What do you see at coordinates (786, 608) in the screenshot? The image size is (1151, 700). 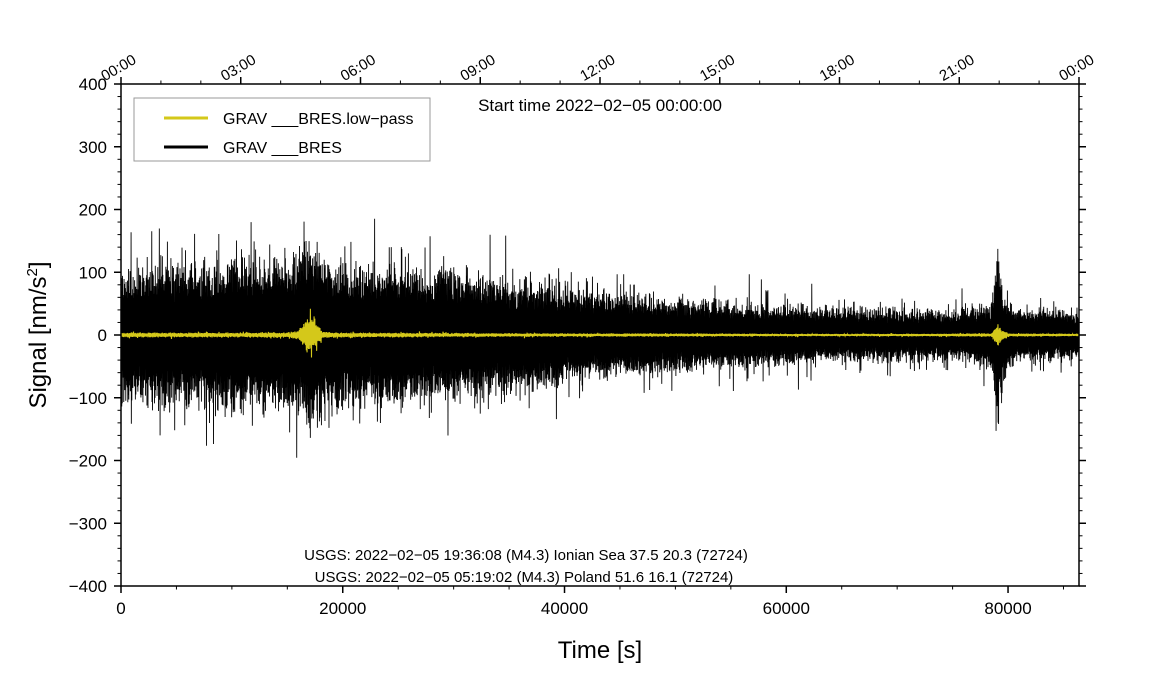 I see `x-tick-label: 60000` at bounding box center [786, 608].